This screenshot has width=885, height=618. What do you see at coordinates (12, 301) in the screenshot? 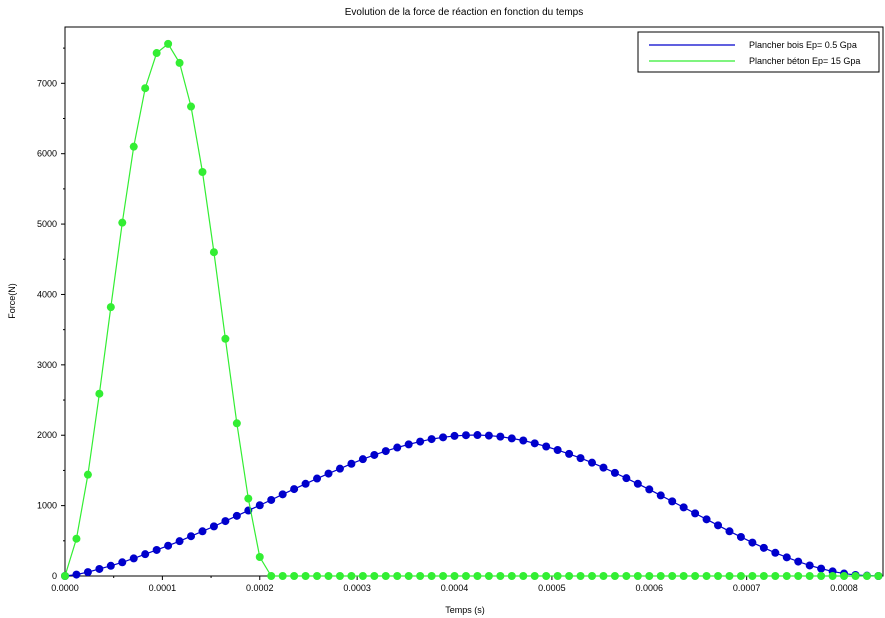
I see `y-axis-label: Force(N)` at bounding box center [12, 301].